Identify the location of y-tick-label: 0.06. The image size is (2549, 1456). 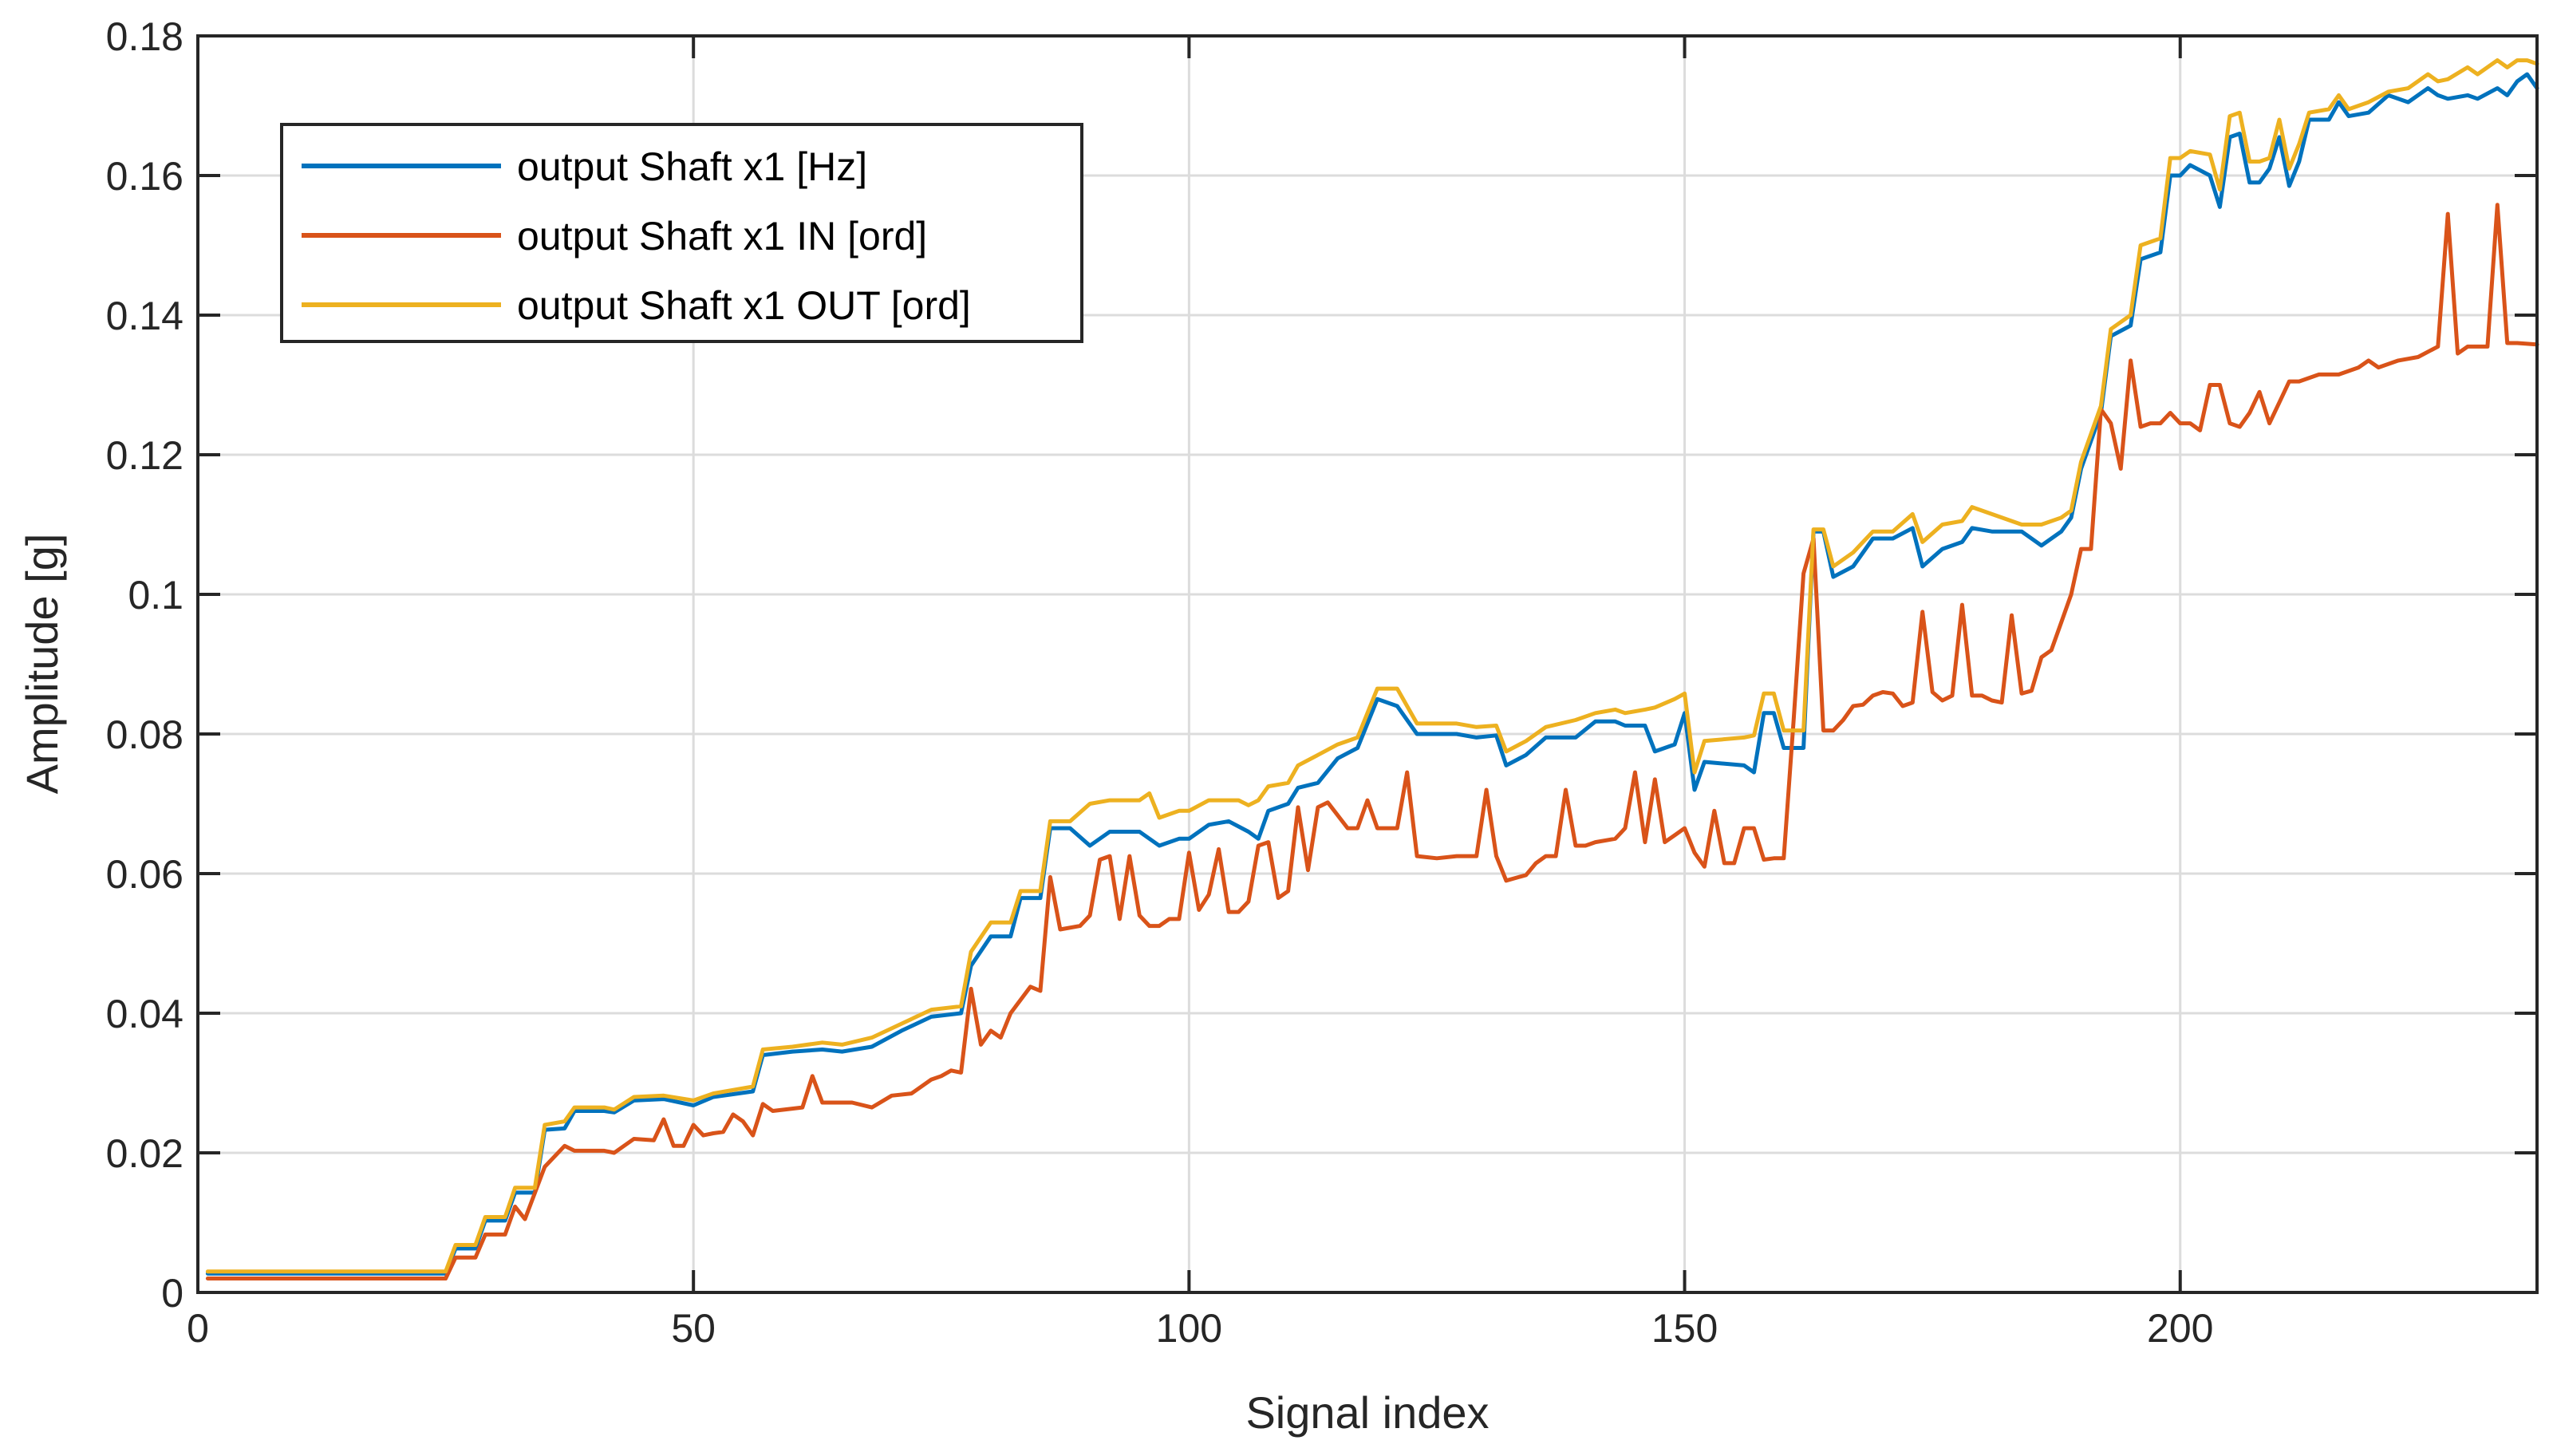
(144, 874).